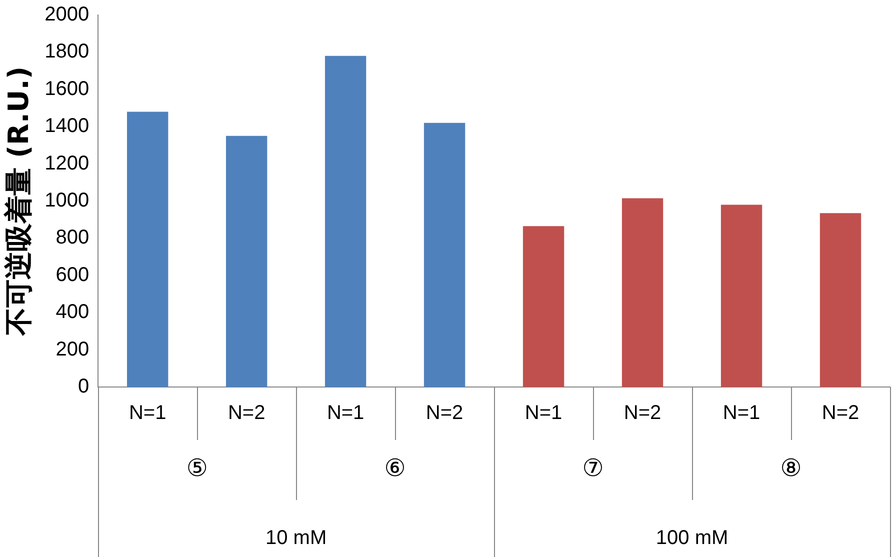 This screenshot has width=896, height=557. Describe the element at coordinates (73, 349) in the screenshot. I see `y-tick-label: 200` at that location.